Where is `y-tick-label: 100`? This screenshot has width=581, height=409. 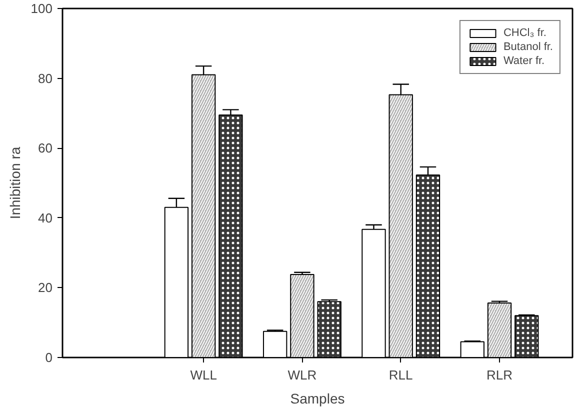 y-tick-label: 100 is located at coordinates (41, 8).